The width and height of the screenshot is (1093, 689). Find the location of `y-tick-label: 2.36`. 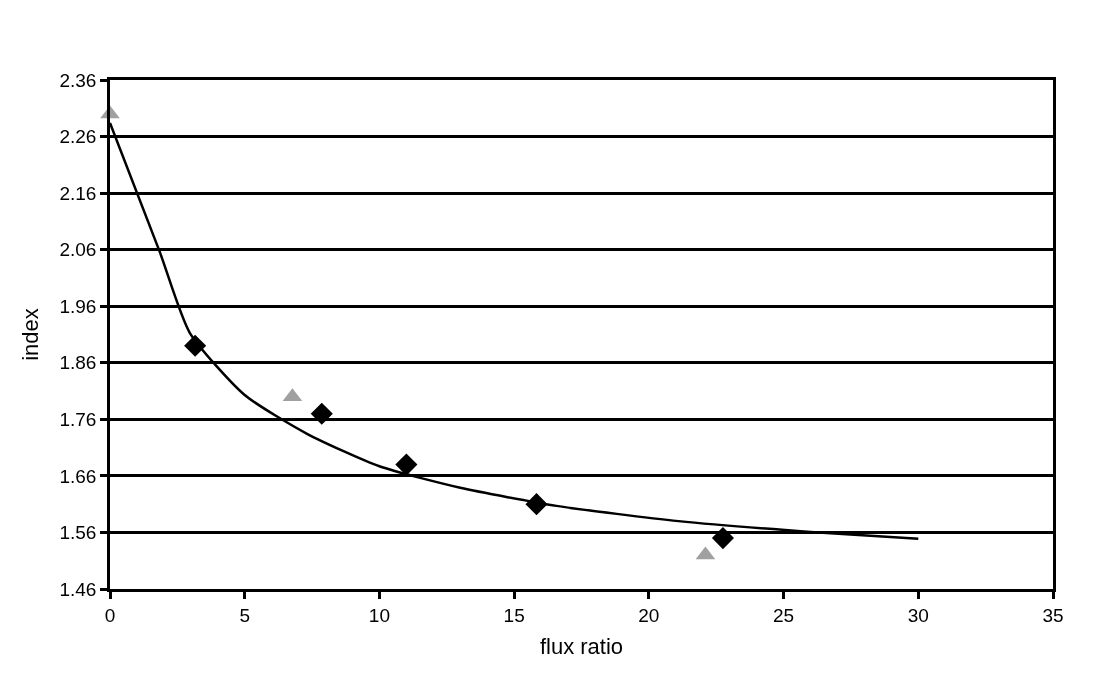

y-tick-label: 2.36 is located at coordinates (78, 80).